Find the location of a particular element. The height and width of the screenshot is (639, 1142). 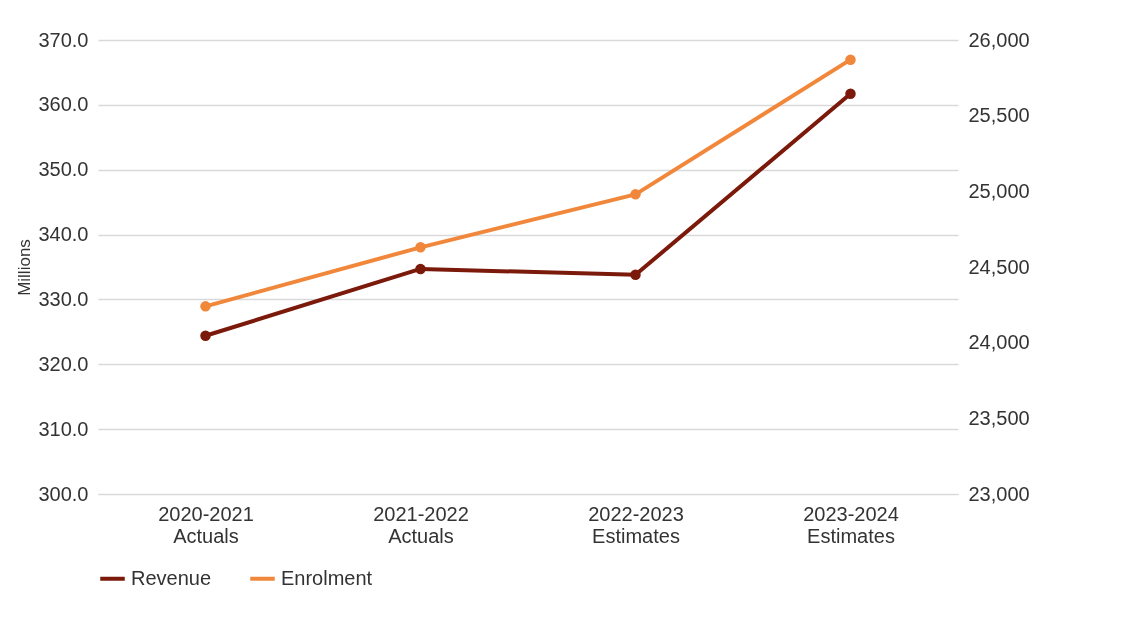

y2-tick-label: 24,500 is located at coordinates (999, 266).